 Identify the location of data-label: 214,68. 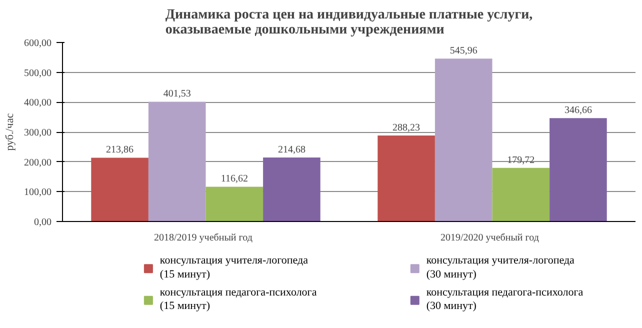
(292, 150).